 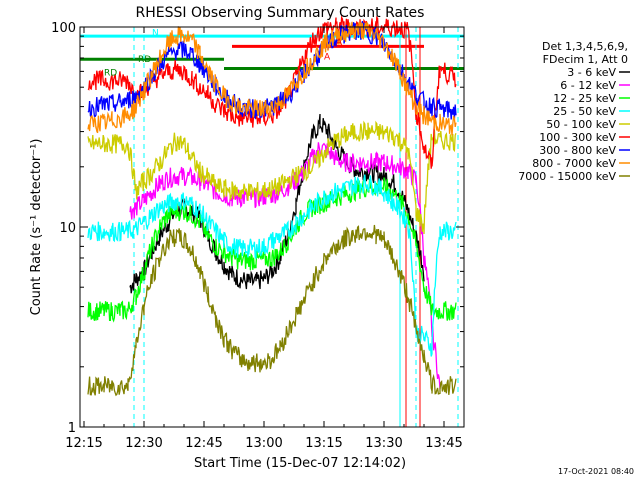 I want to click on legend-entry-label: 300 - 800 keV, so click(x=577, y=150).